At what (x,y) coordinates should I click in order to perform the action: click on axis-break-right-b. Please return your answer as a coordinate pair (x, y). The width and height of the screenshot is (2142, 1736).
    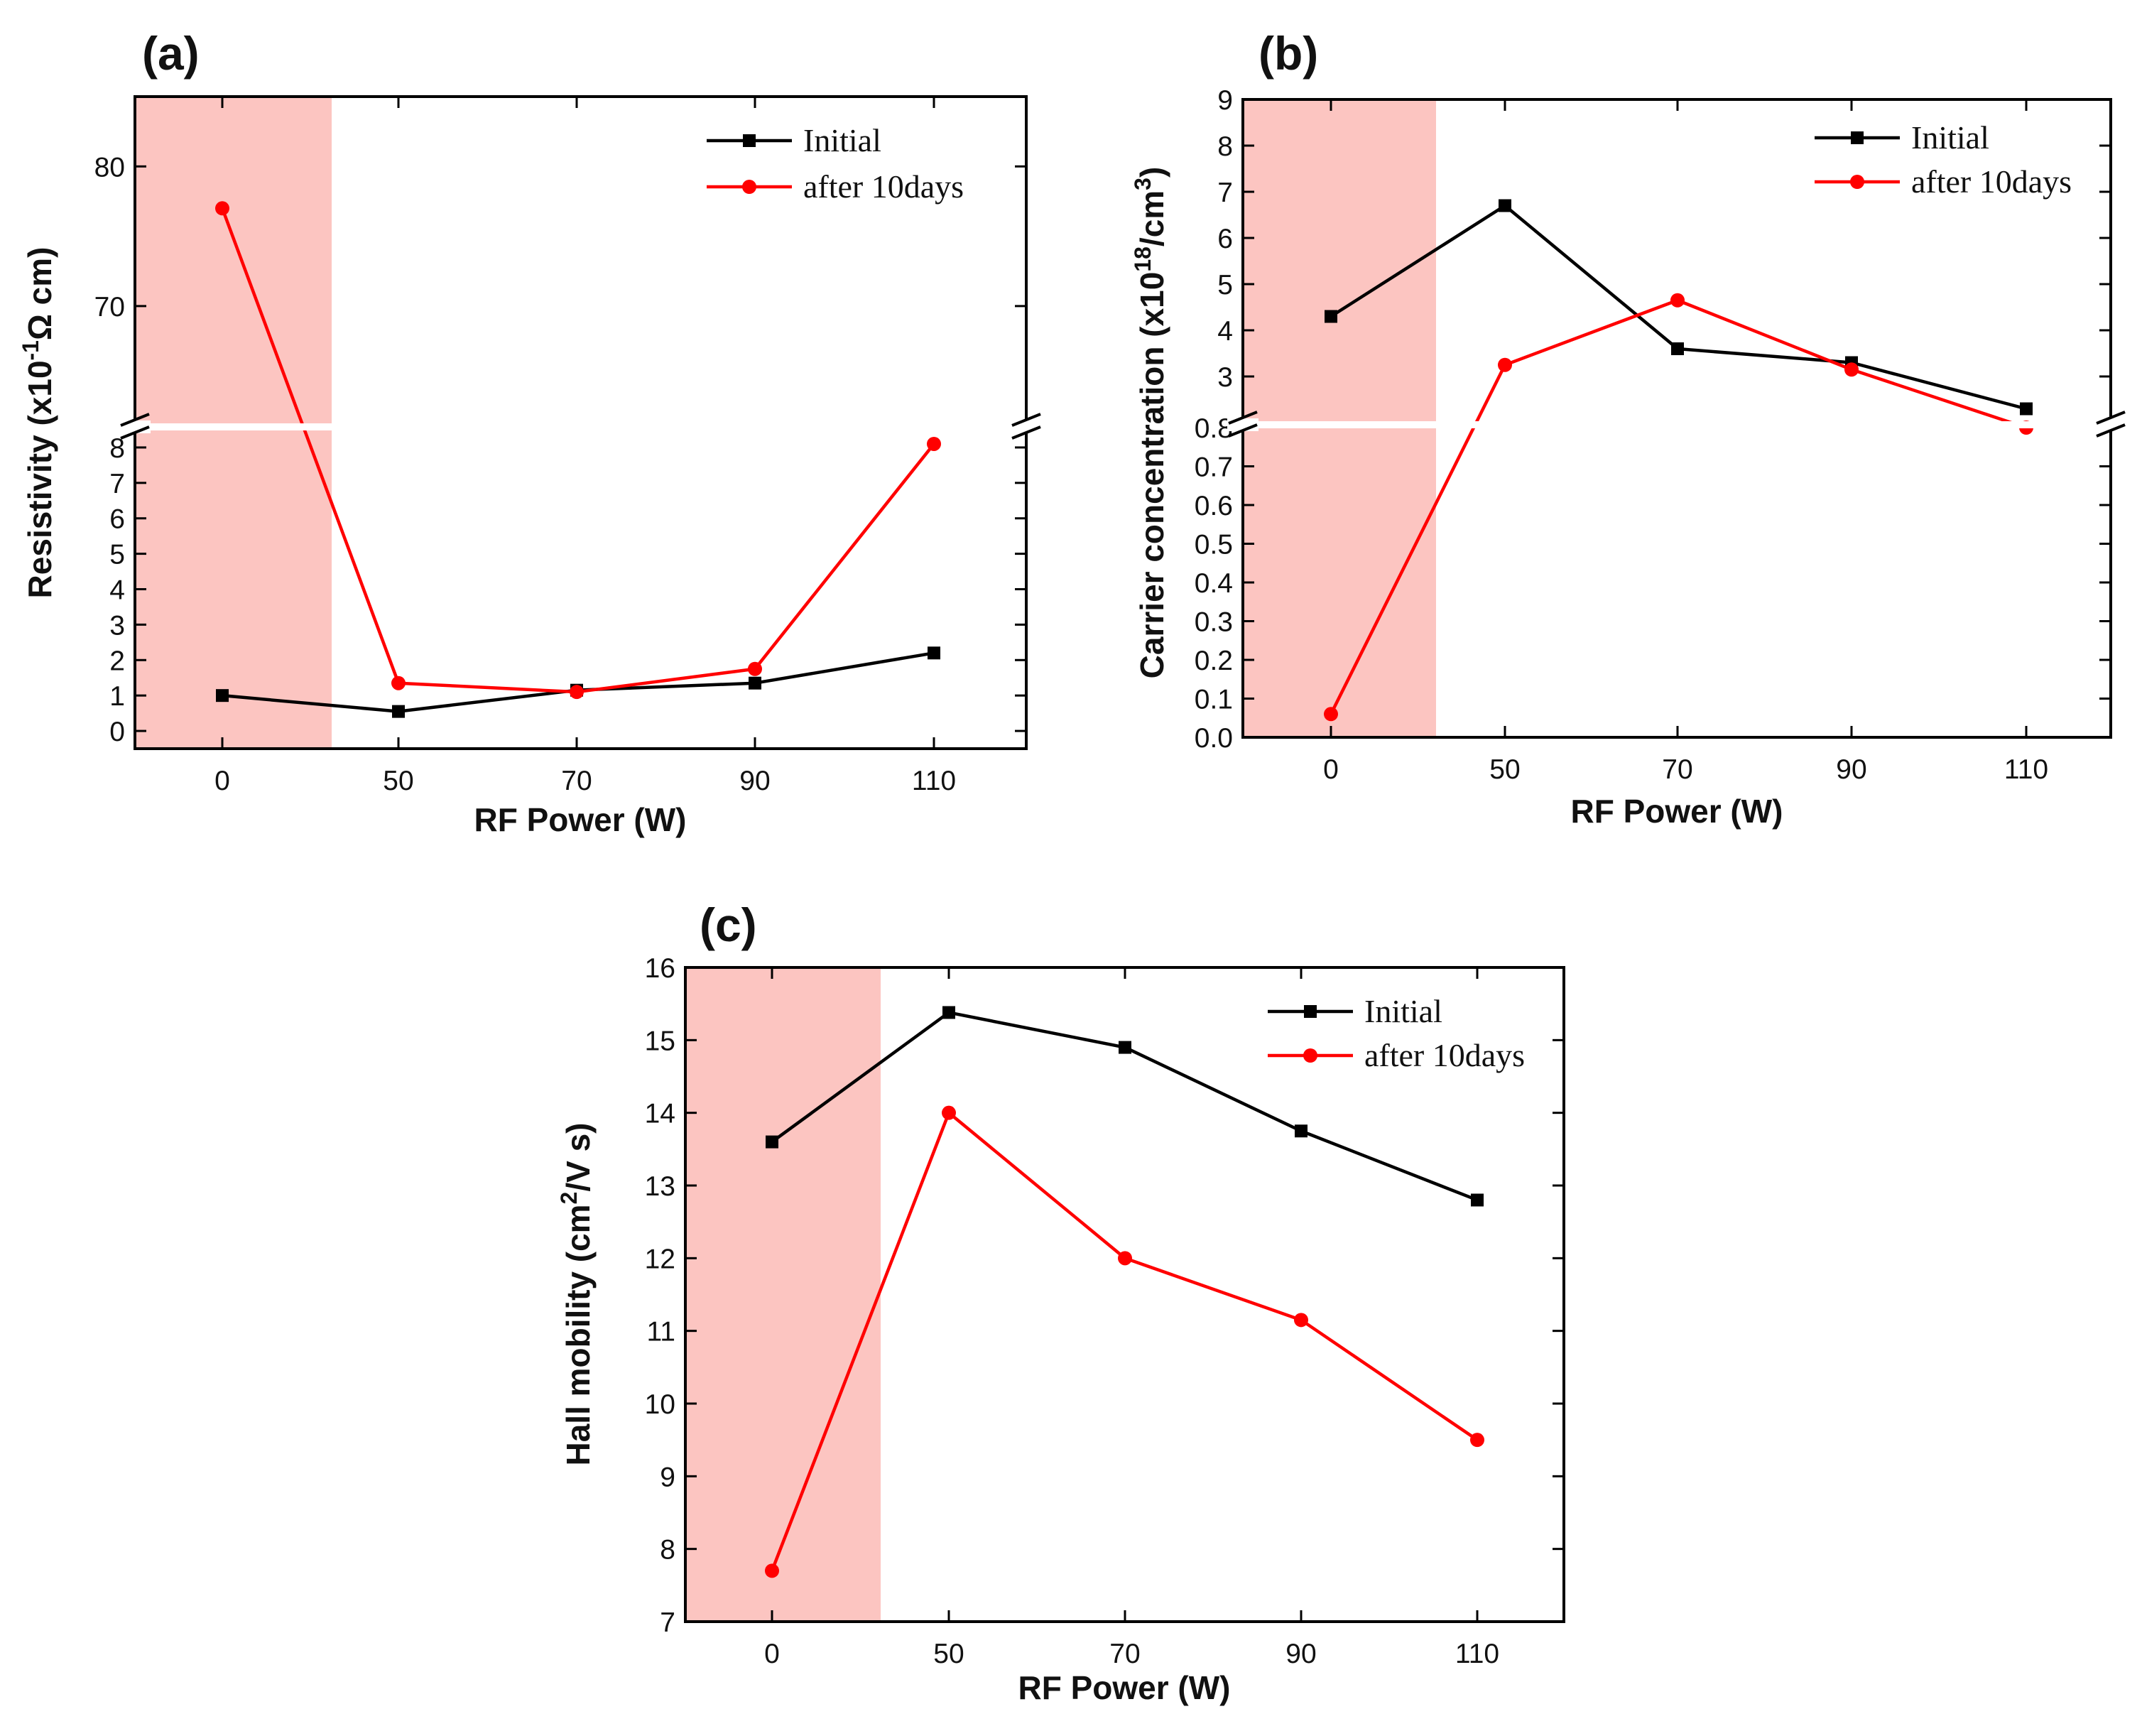
    Looking at the image, I should click on (2110, 424).